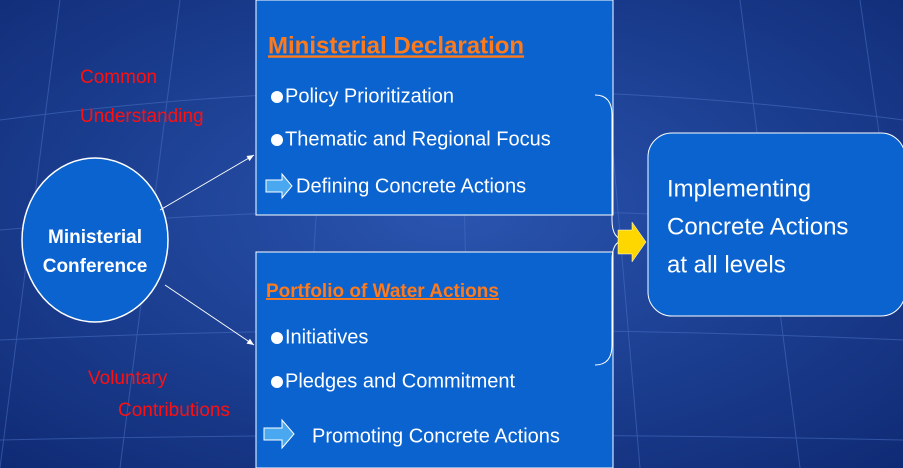 The height and width of the screenshot is (468, 903). I want to click on node-label: Ministerial, so click(95, 237).